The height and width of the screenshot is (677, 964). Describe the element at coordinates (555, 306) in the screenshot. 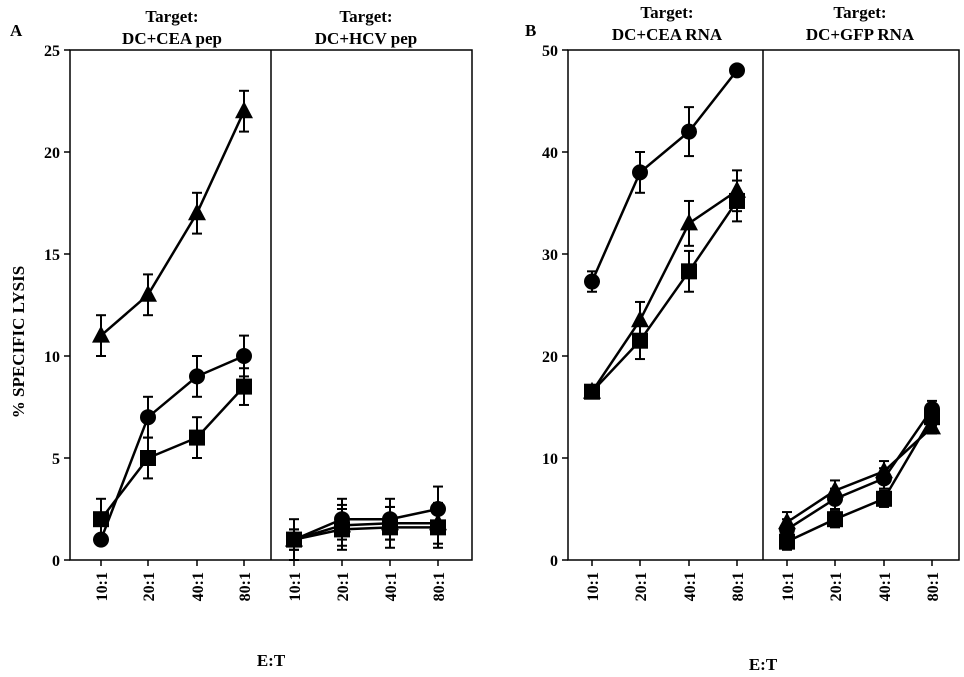

I see `panel-b-y-ticks: 0 10 20 30 40 50` at that location.